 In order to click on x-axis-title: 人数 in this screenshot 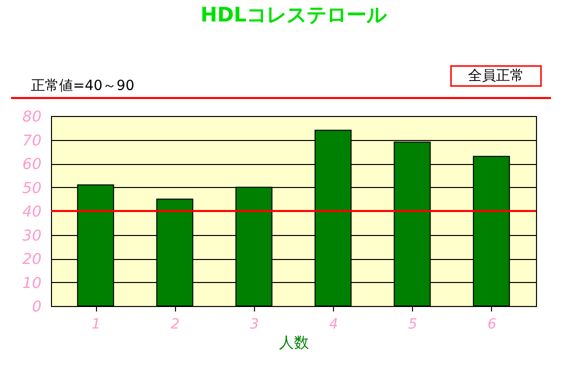, I will do `click(294, 343)`.